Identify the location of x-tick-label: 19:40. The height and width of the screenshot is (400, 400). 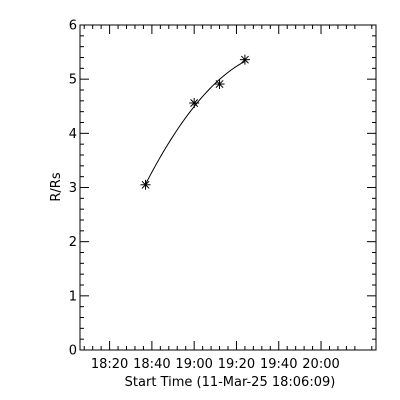
(278, 364).